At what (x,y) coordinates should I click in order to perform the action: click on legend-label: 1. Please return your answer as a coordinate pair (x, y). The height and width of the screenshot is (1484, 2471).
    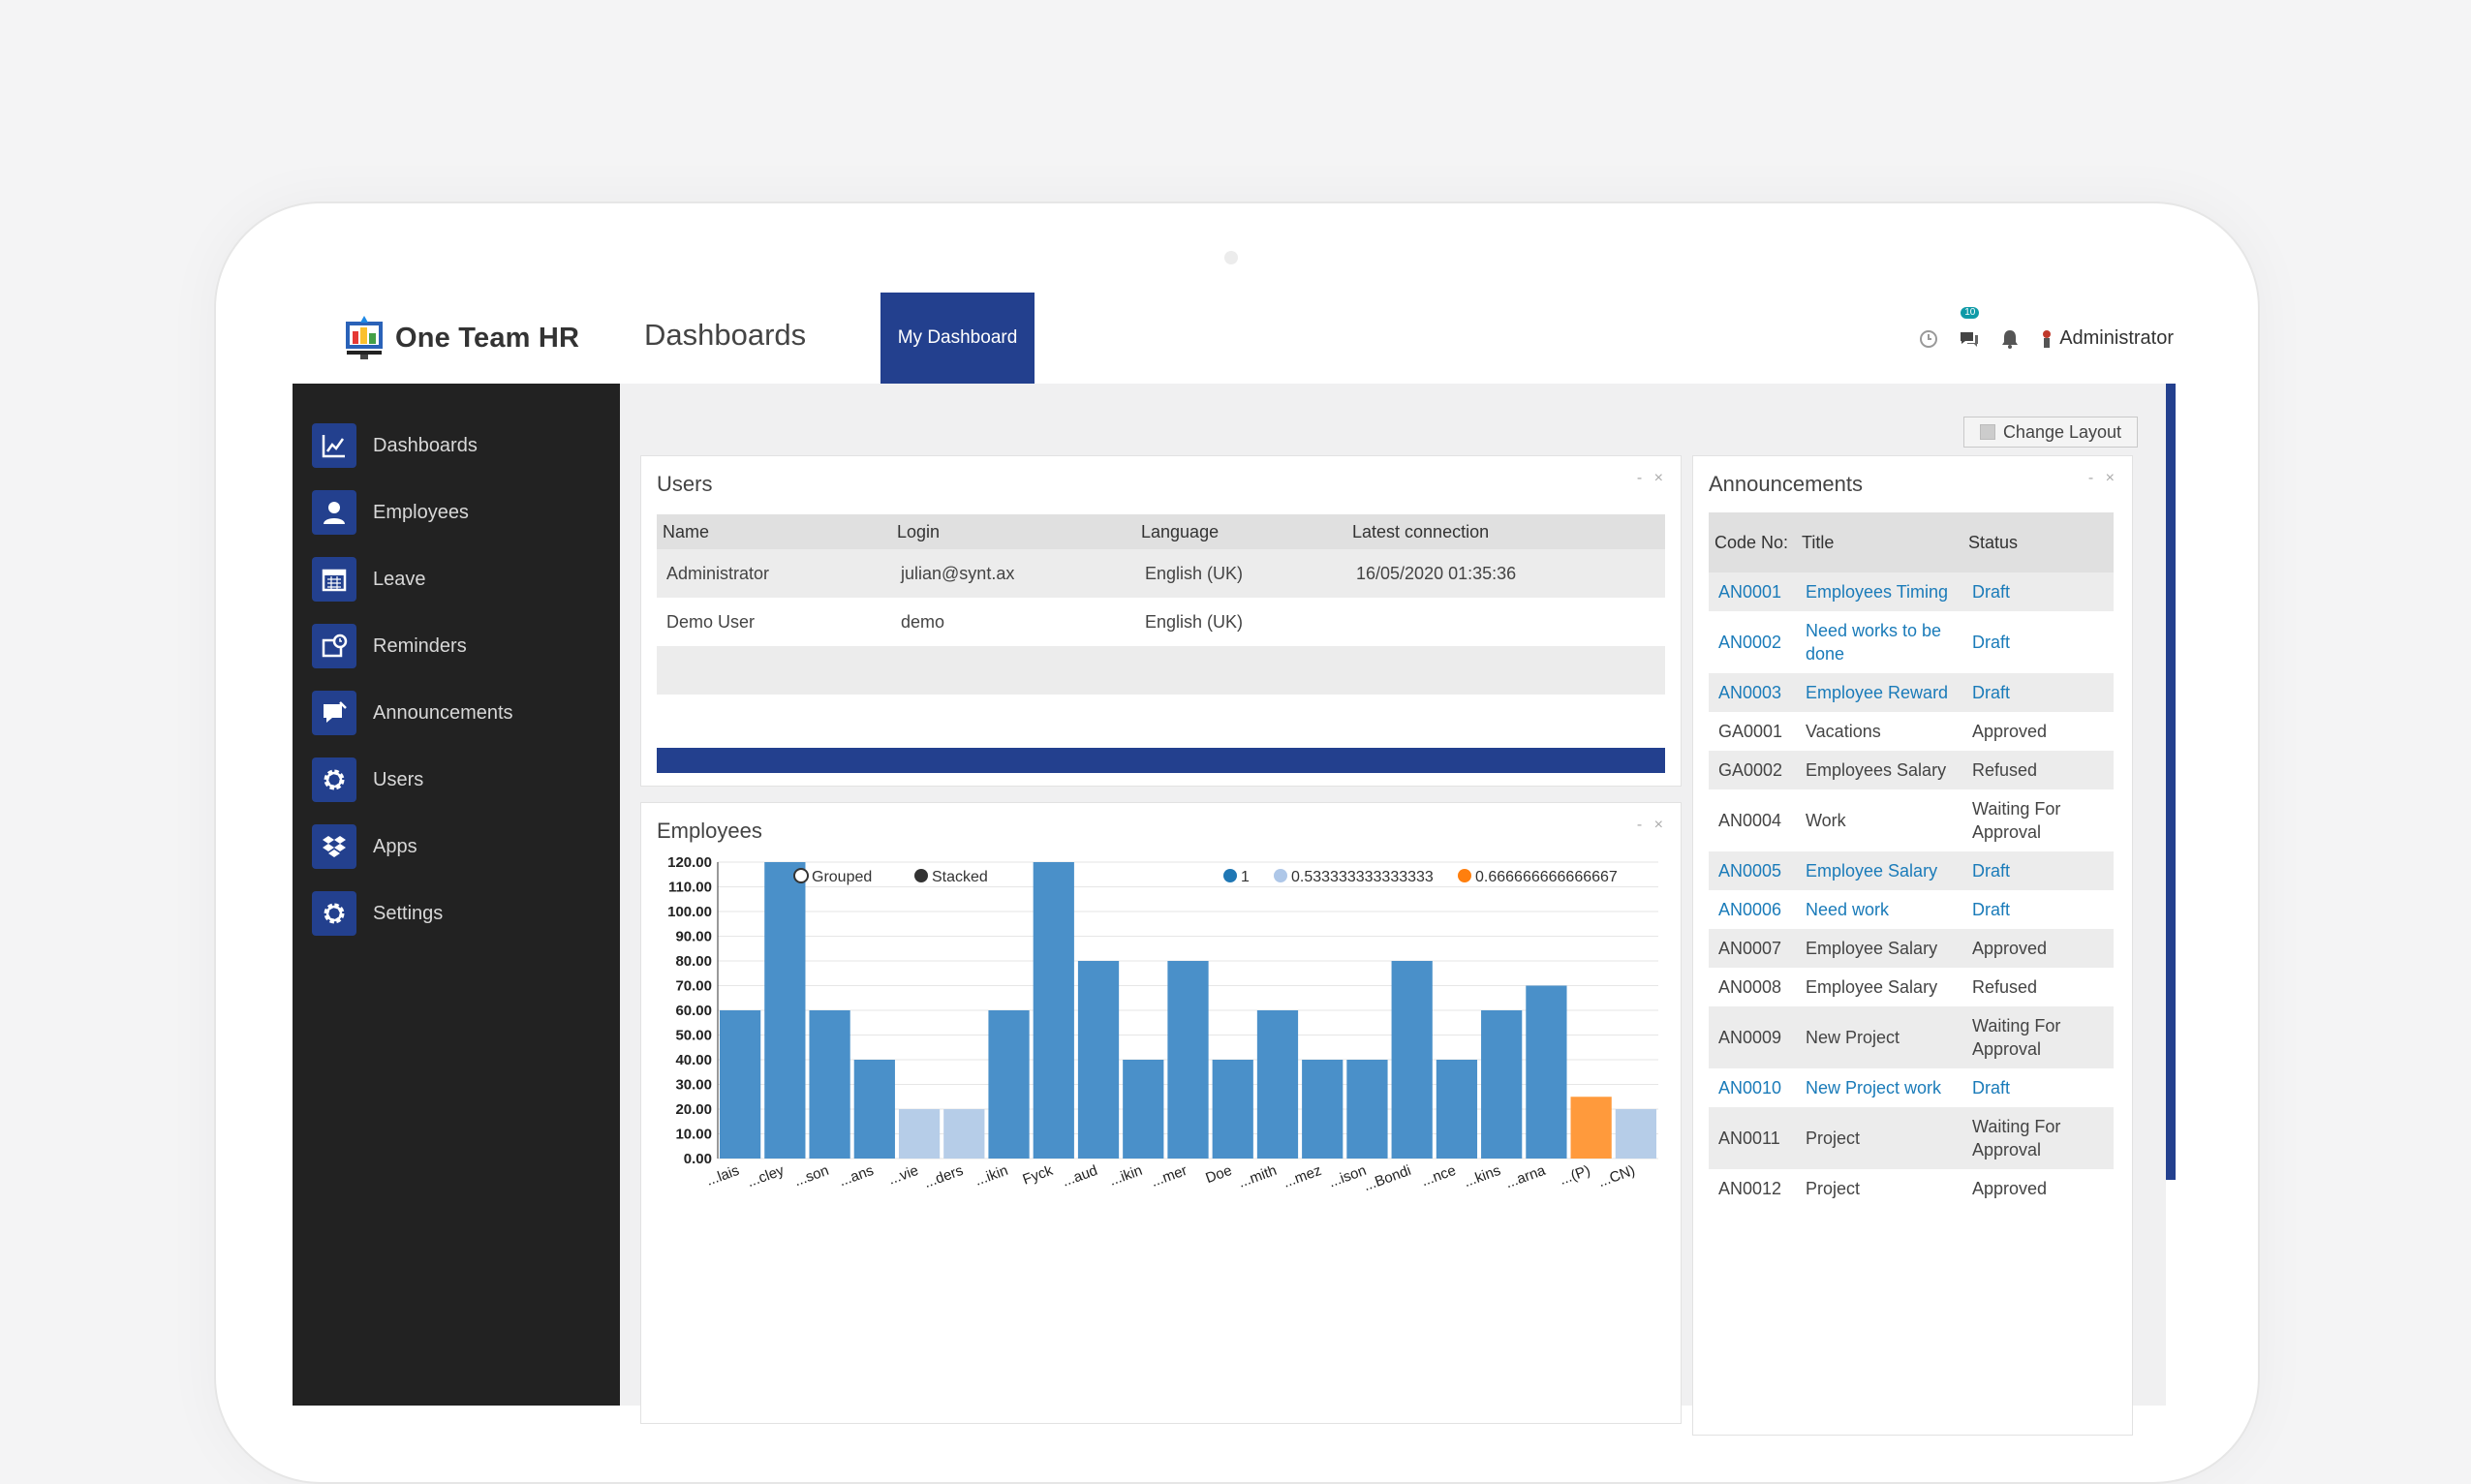
    Looking at the image, I should click on (1246, 877).